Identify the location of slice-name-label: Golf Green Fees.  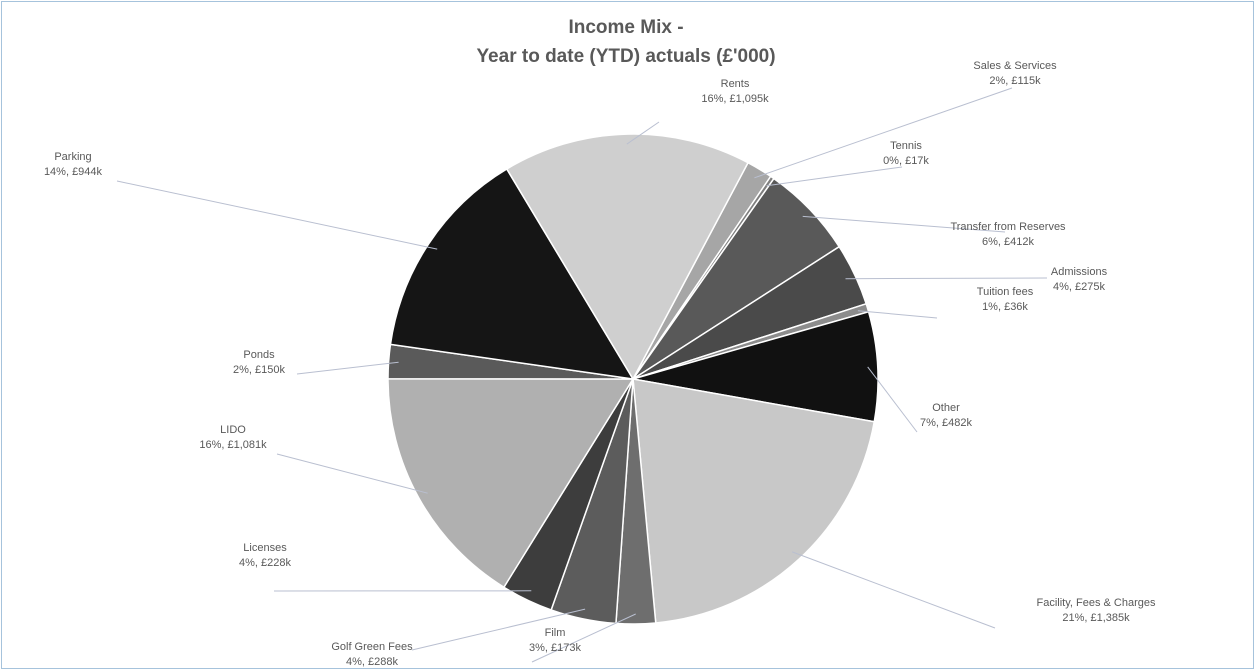
(372, 647).